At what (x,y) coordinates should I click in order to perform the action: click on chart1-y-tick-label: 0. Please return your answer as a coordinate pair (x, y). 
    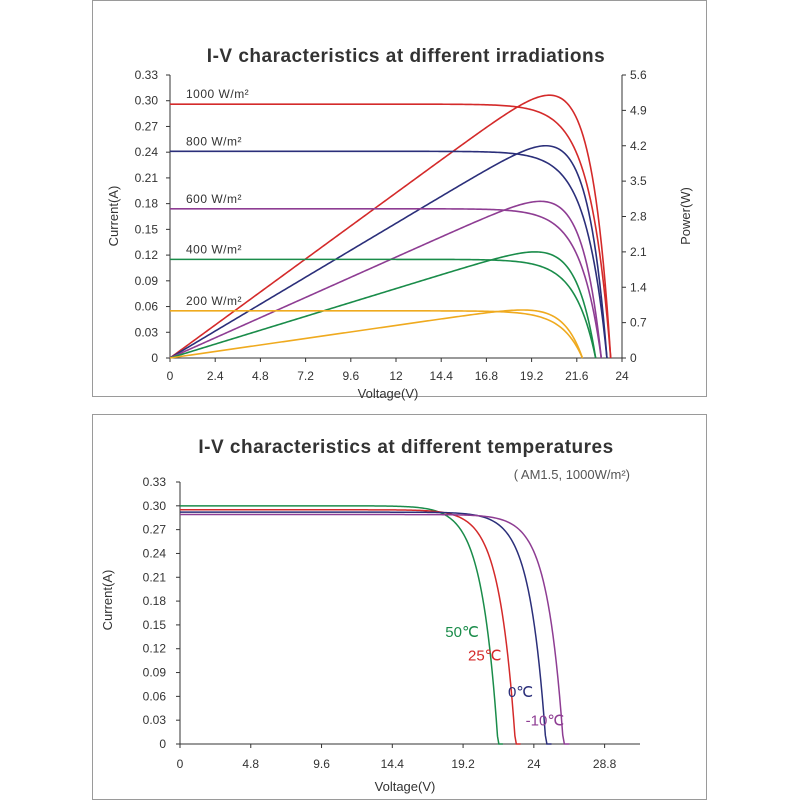
    Looking at the image, I should click on (154, 358).